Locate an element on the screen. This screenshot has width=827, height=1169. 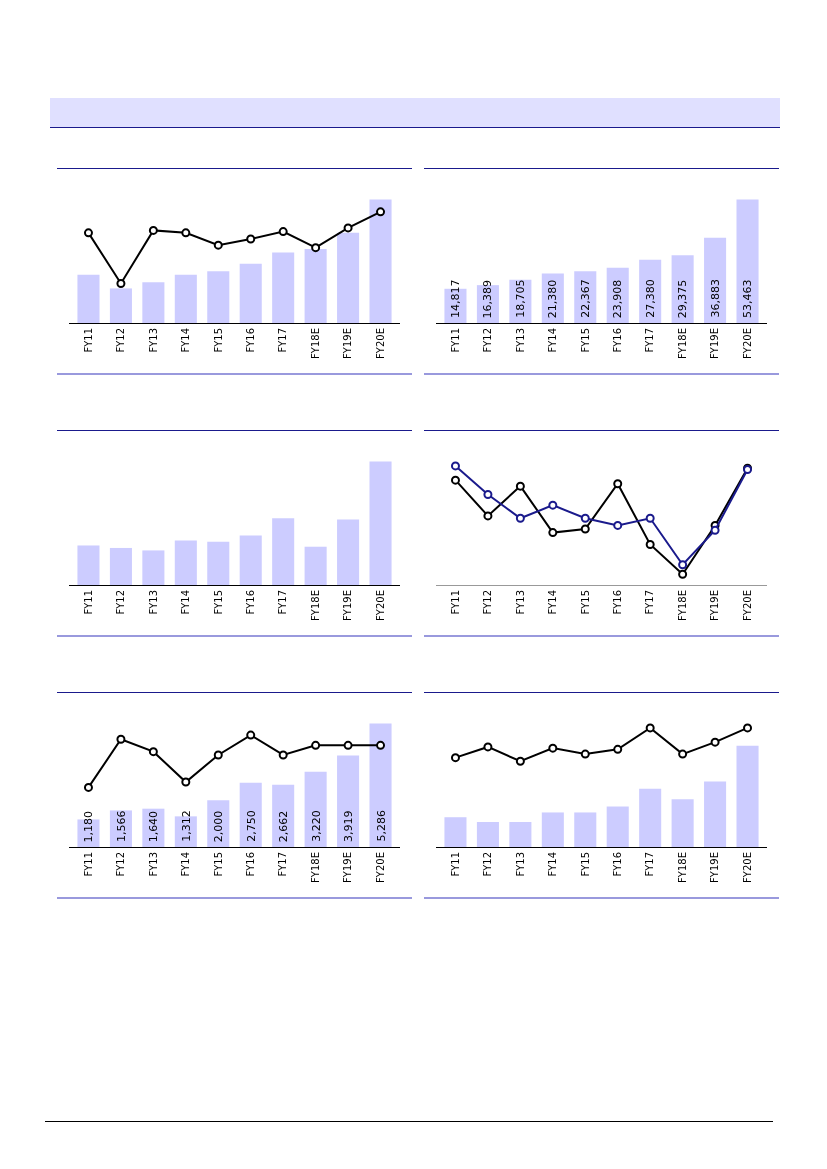
data-label: 36,883 is located at coordinates (715, 298).